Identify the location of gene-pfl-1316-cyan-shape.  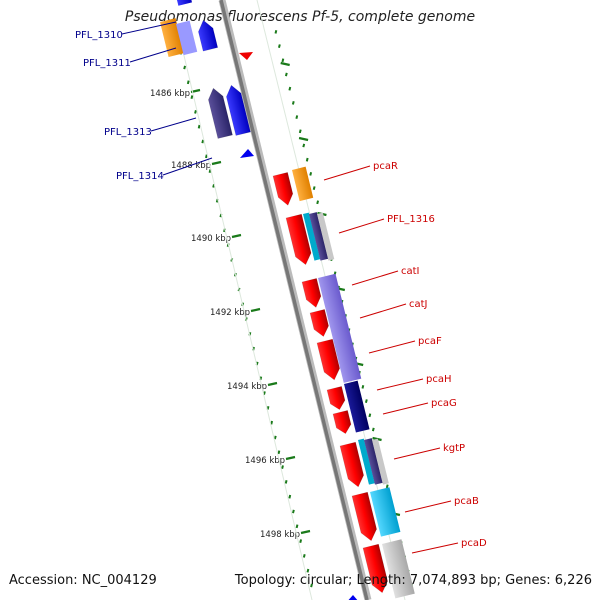
(312, 236).